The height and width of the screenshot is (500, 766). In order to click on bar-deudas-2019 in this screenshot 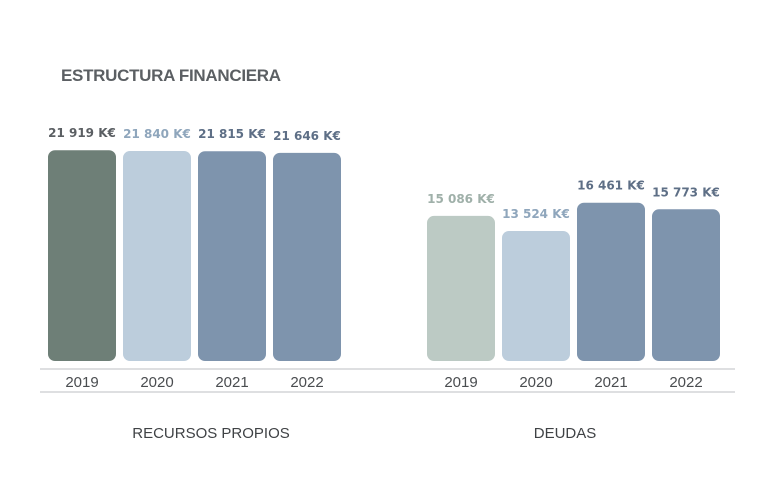, I will do `click(461, 288)`.